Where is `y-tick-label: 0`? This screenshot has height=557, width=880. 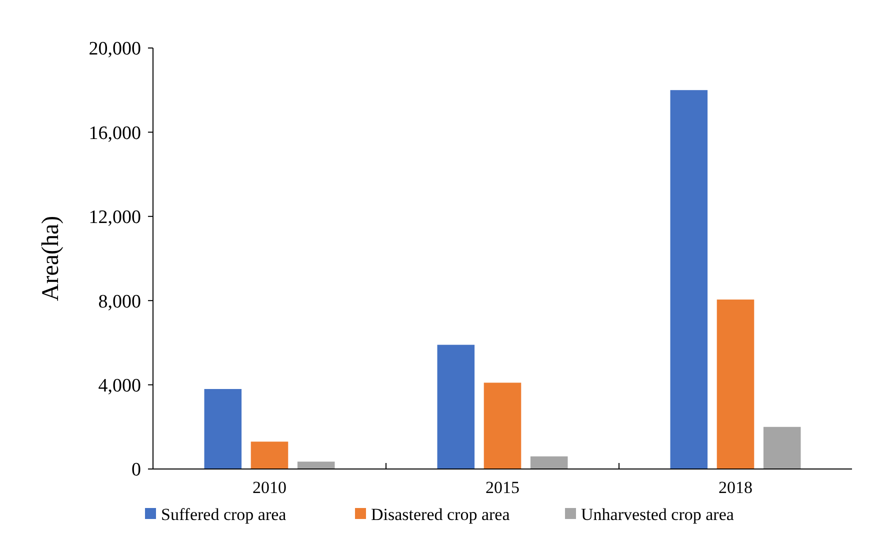 y-tick-label: 0 is located at coordinates (136, 470).